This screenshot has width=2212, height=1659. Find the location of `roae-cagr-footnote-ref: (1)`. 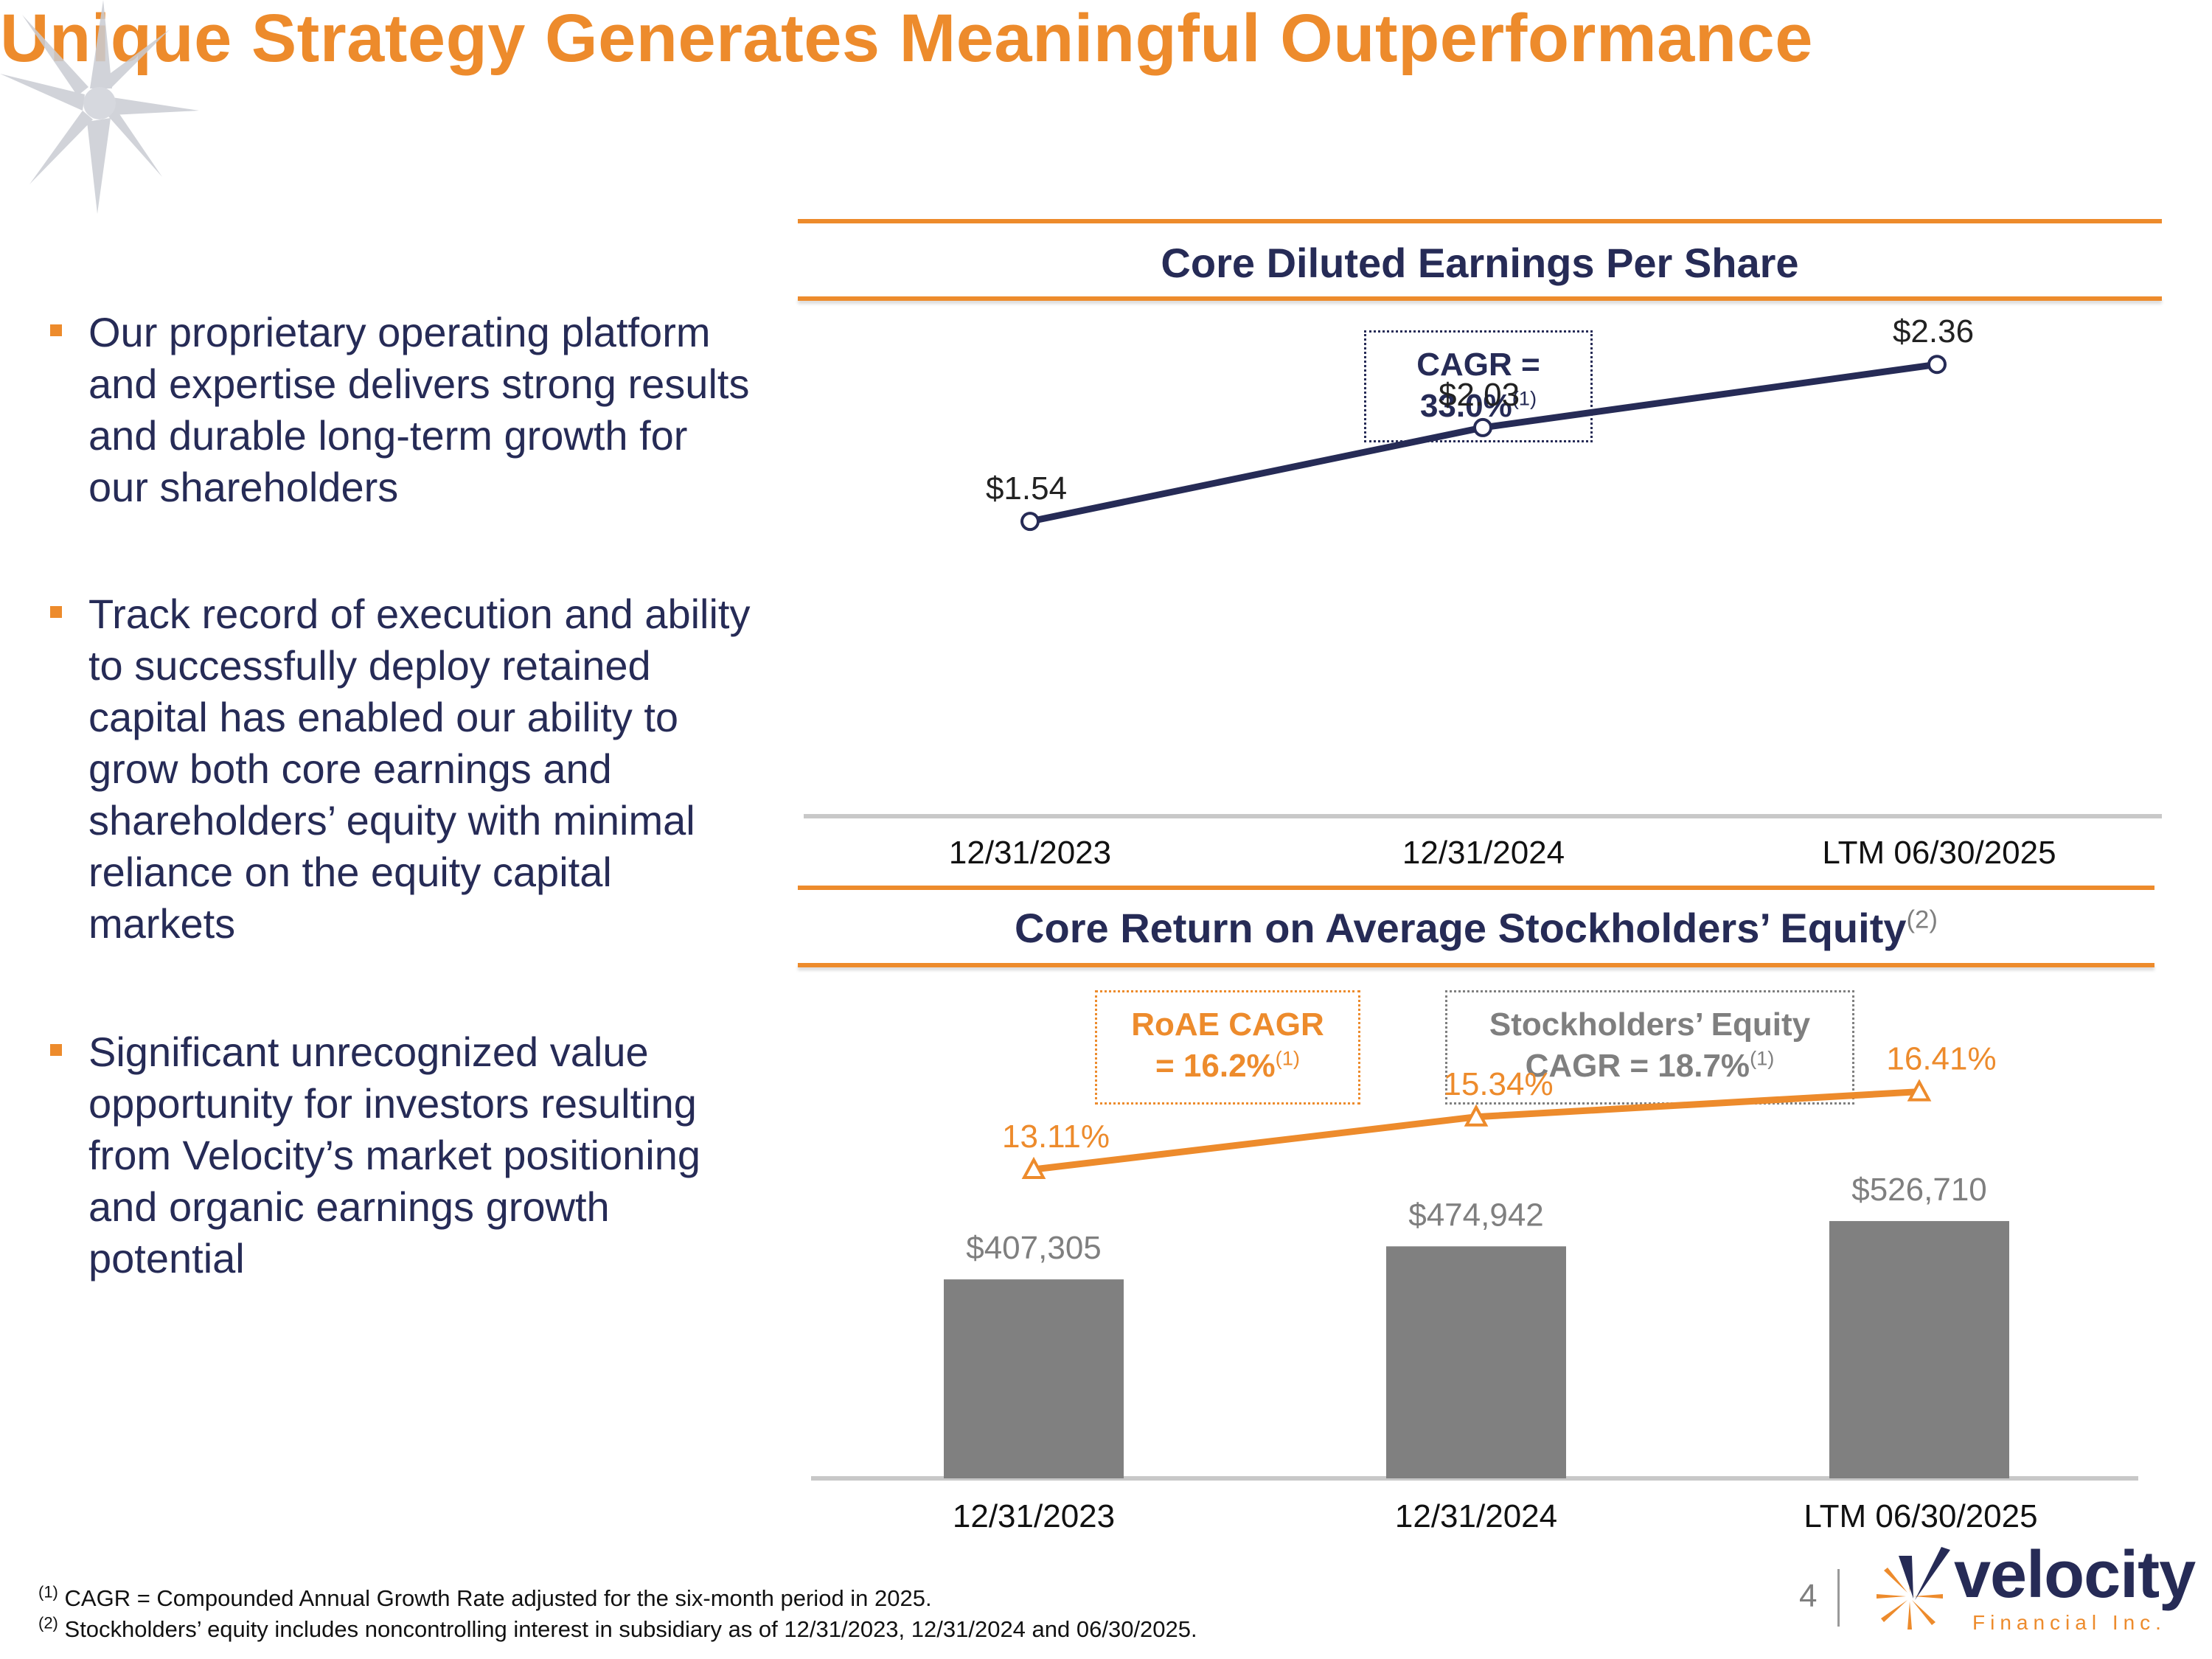

roae-cagr-footnote-ref: (1) is located at coordinates (1287, 1058).